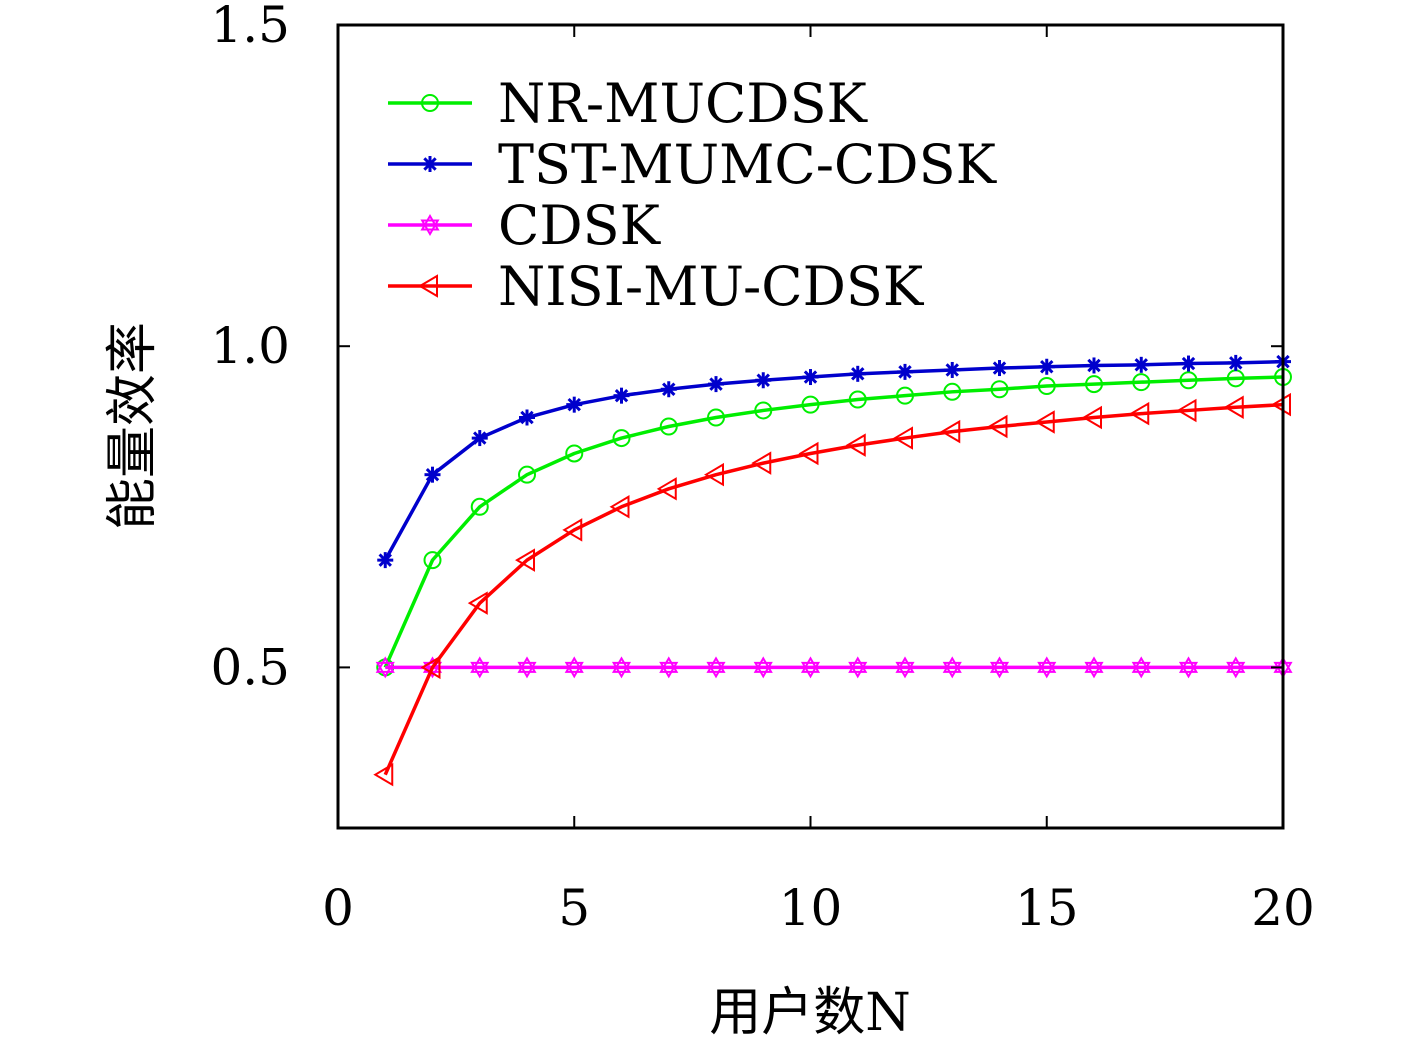 The image size is (1417, 1037). I want to click on x-tick-label: 5, so click(574, 908).